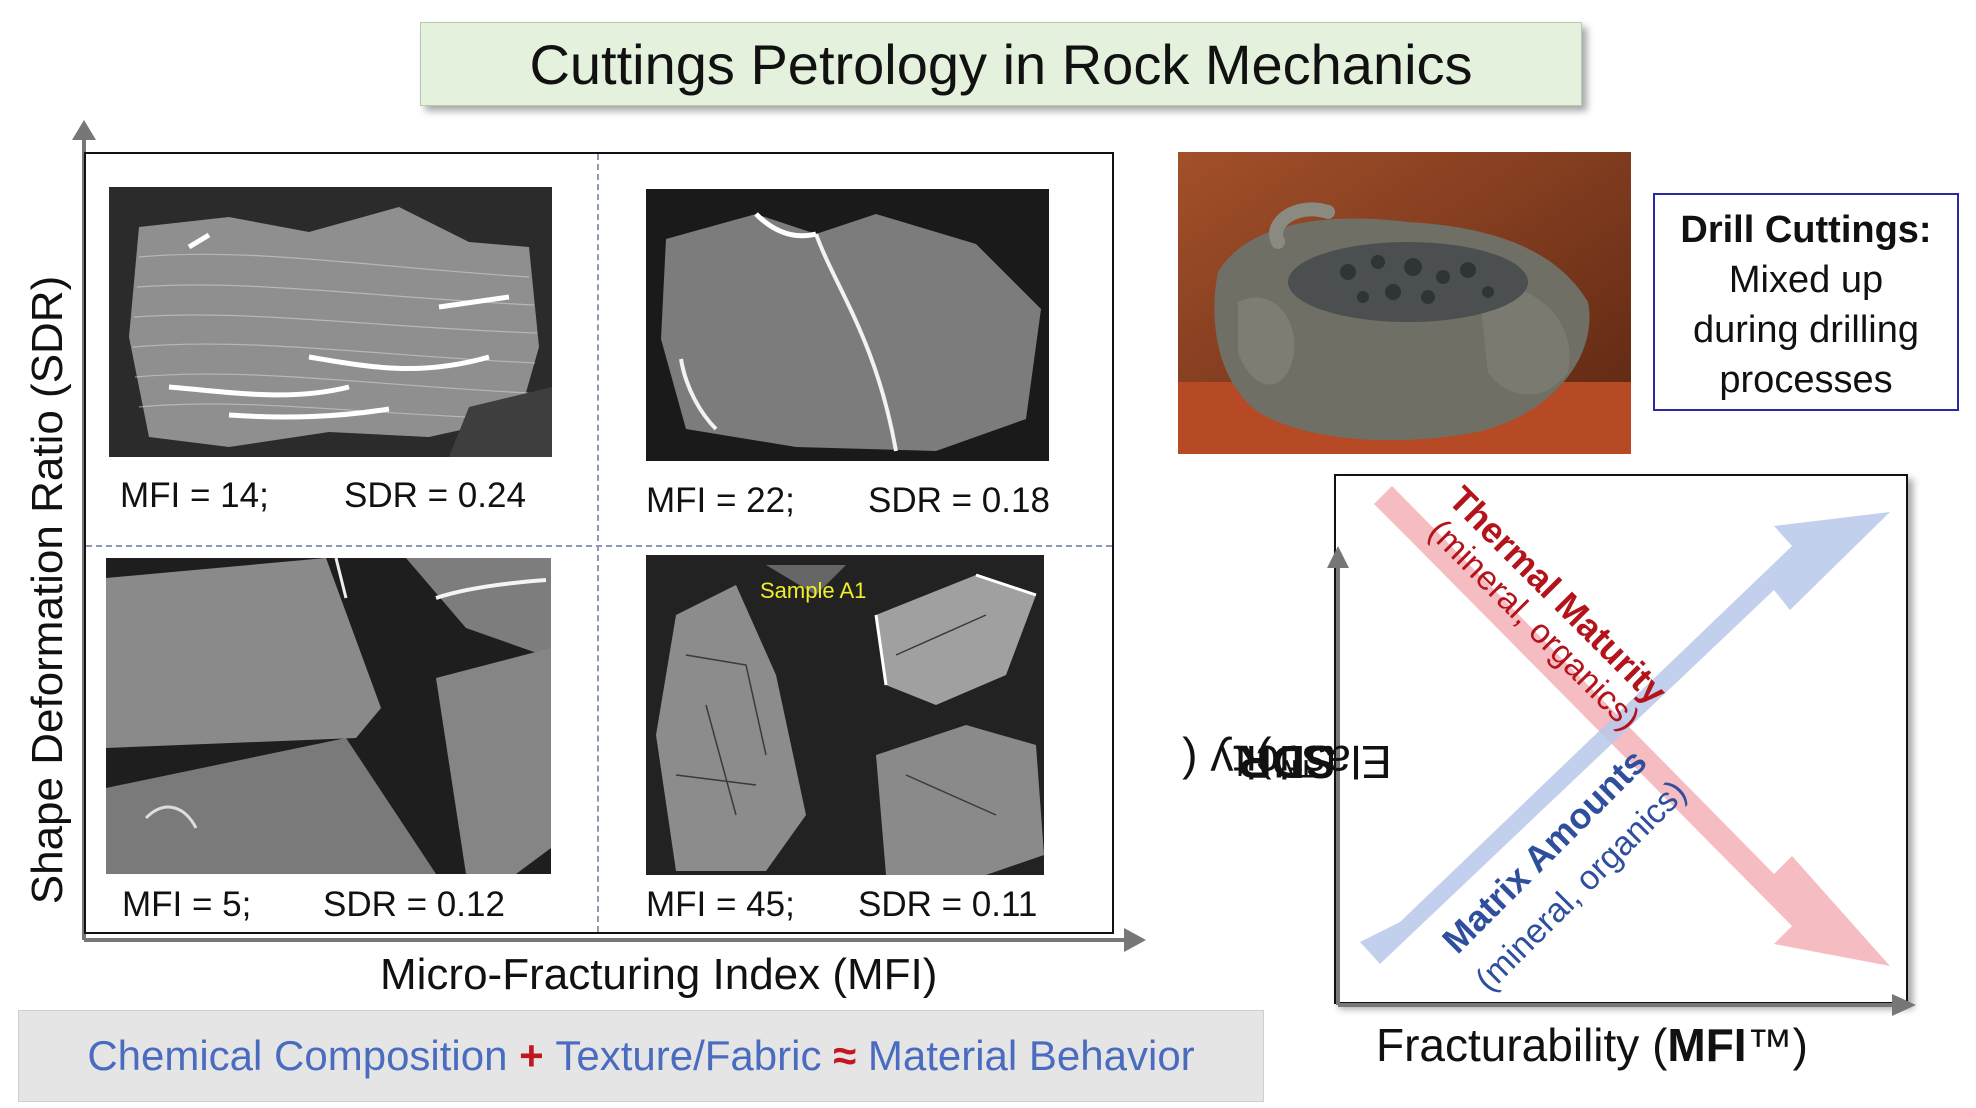 This screenshot has height=1108, width=1976. Describe the element at coordinates (598, 543) in the screenshot. I see `quadrant-divider-vertical` at that location.